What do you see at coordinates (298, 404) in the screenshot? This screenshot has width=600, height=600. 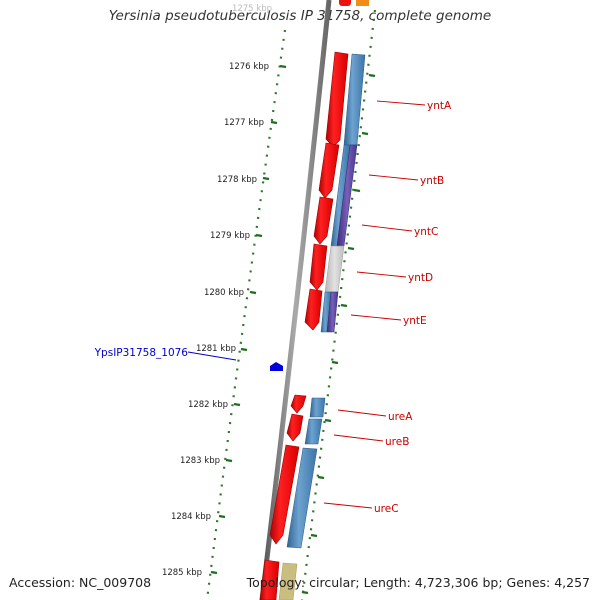 I see `cds-arrow-ureA` at bounding box center [298, 404].